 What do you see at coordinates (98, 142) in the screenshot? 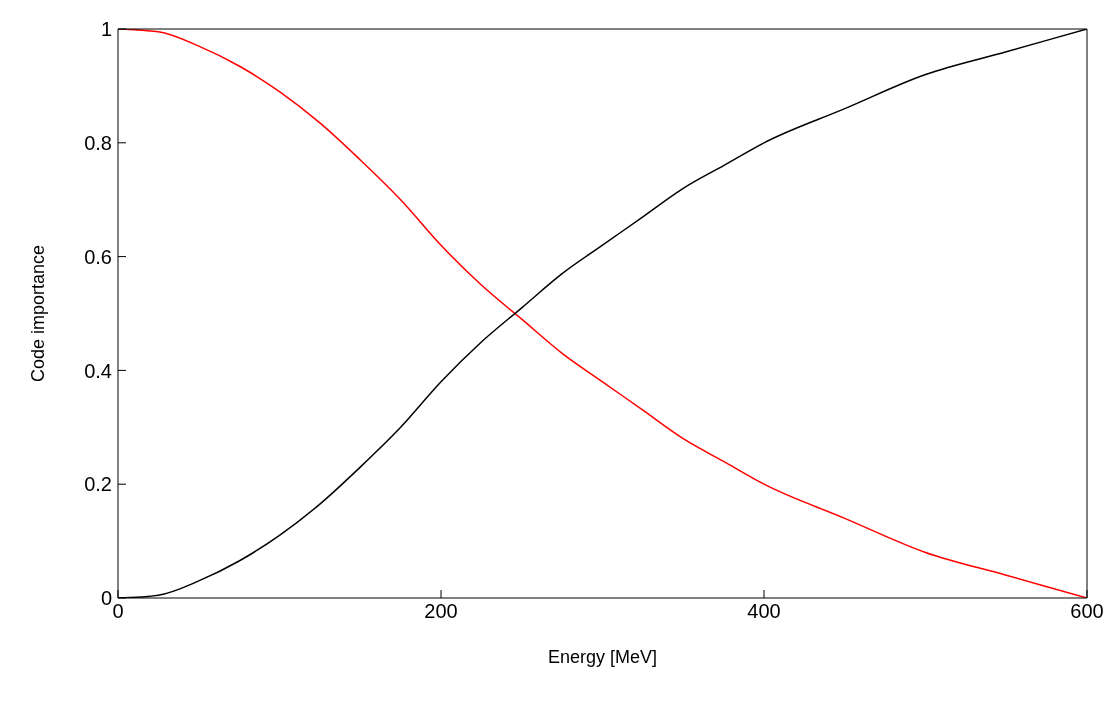
I see `y-tick-label: 0.8` at bounding box center [98, 142].